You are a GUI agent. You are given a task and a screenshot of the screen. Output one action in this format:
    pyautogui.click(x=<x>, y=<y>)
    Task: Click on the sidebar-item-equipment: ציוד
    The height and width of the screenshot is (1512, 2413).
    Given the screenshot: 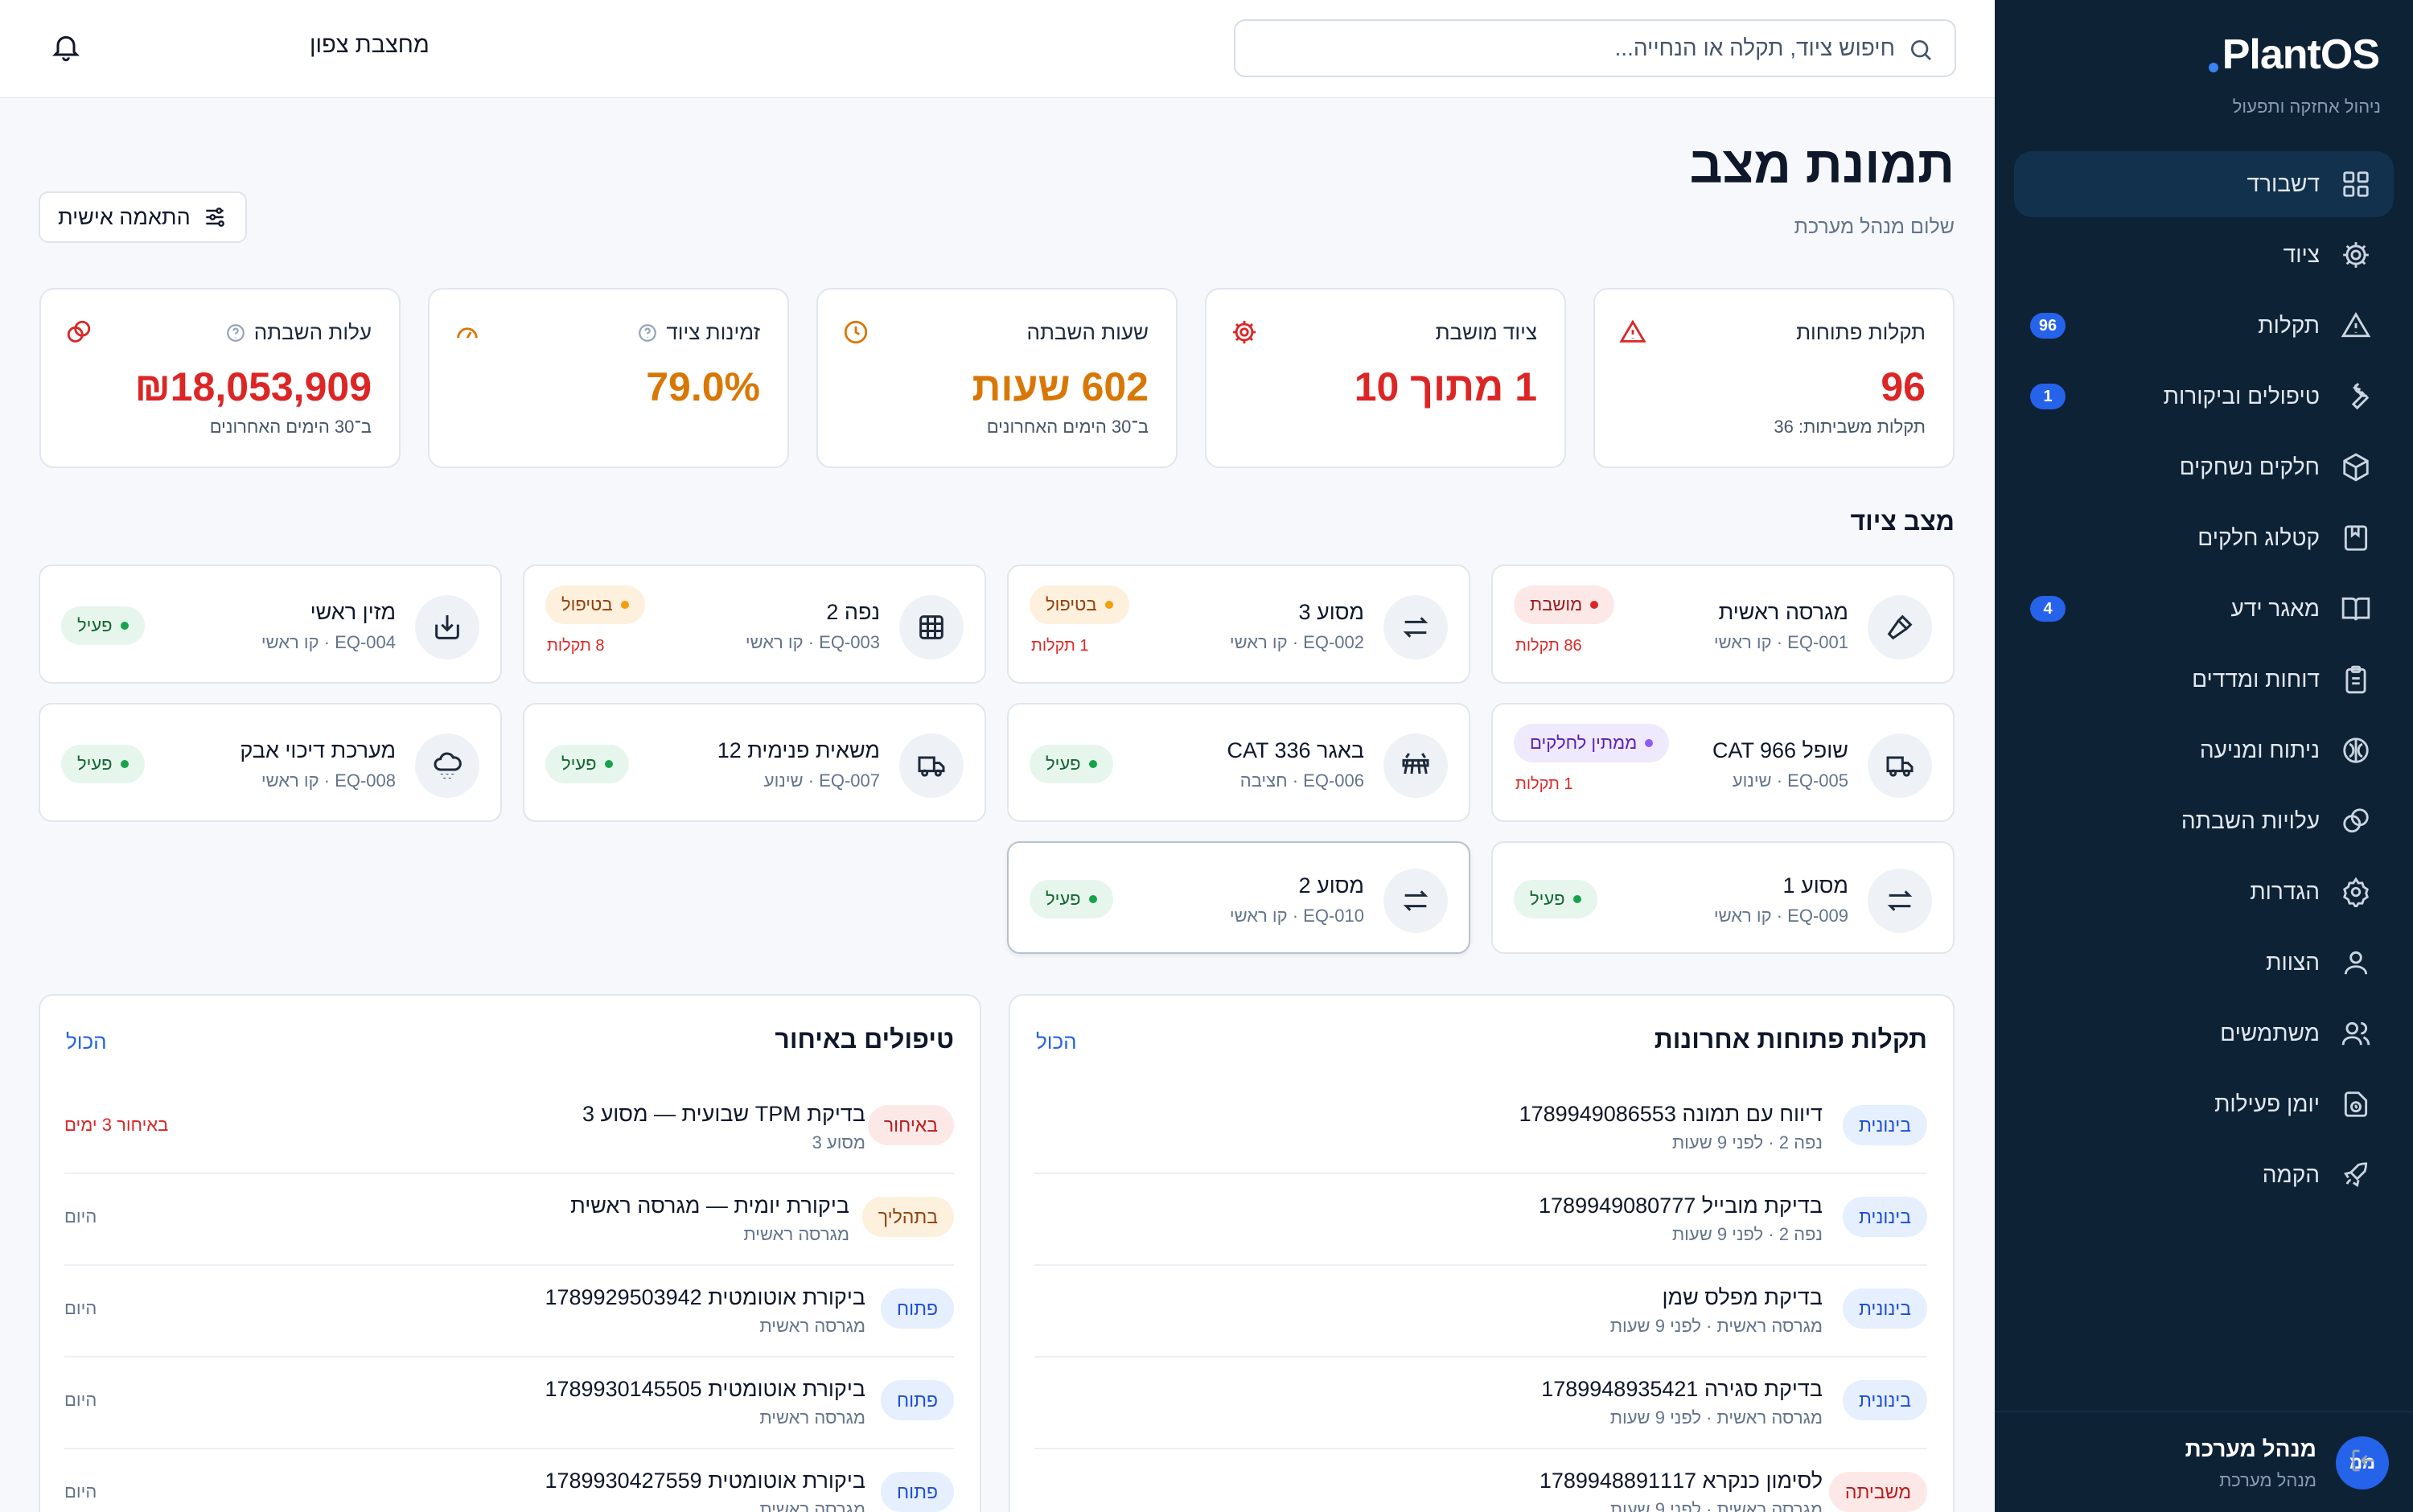 What is the action you would take?
    pyautogui.click(x=2204, y=255)
    